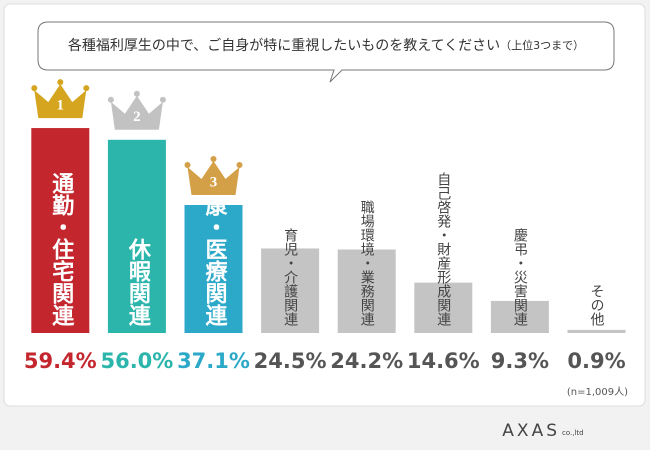 The height and width of the screenshot is (450, 650). Describe the element at coordinates (213, 361) in the screenshot. I see `value-label: 37.1%` at that location.